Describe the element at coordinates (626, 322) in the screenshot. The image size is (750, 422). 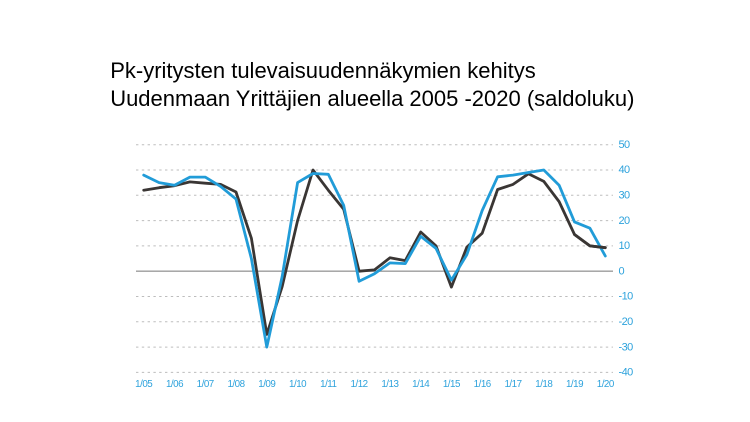
I see `svg-text: -20` at that location.